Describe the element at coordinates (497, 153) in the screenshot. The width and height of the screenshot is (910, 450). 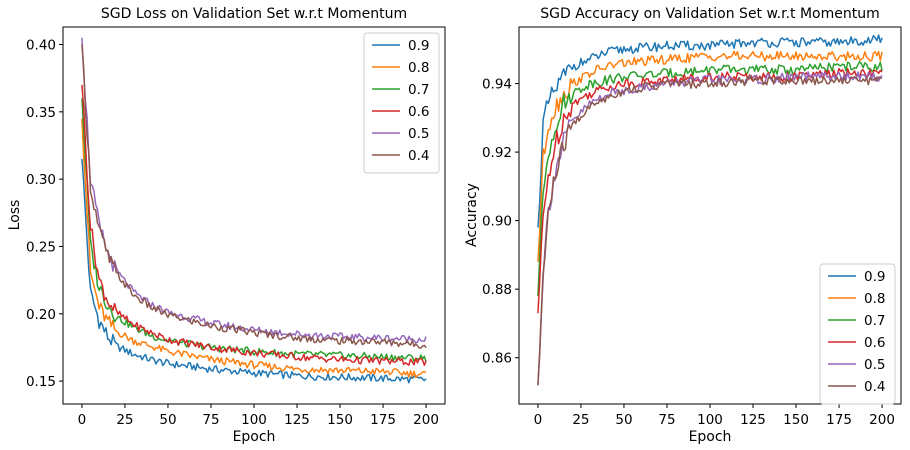
I see `y-tick-label: 0.92` at that location.